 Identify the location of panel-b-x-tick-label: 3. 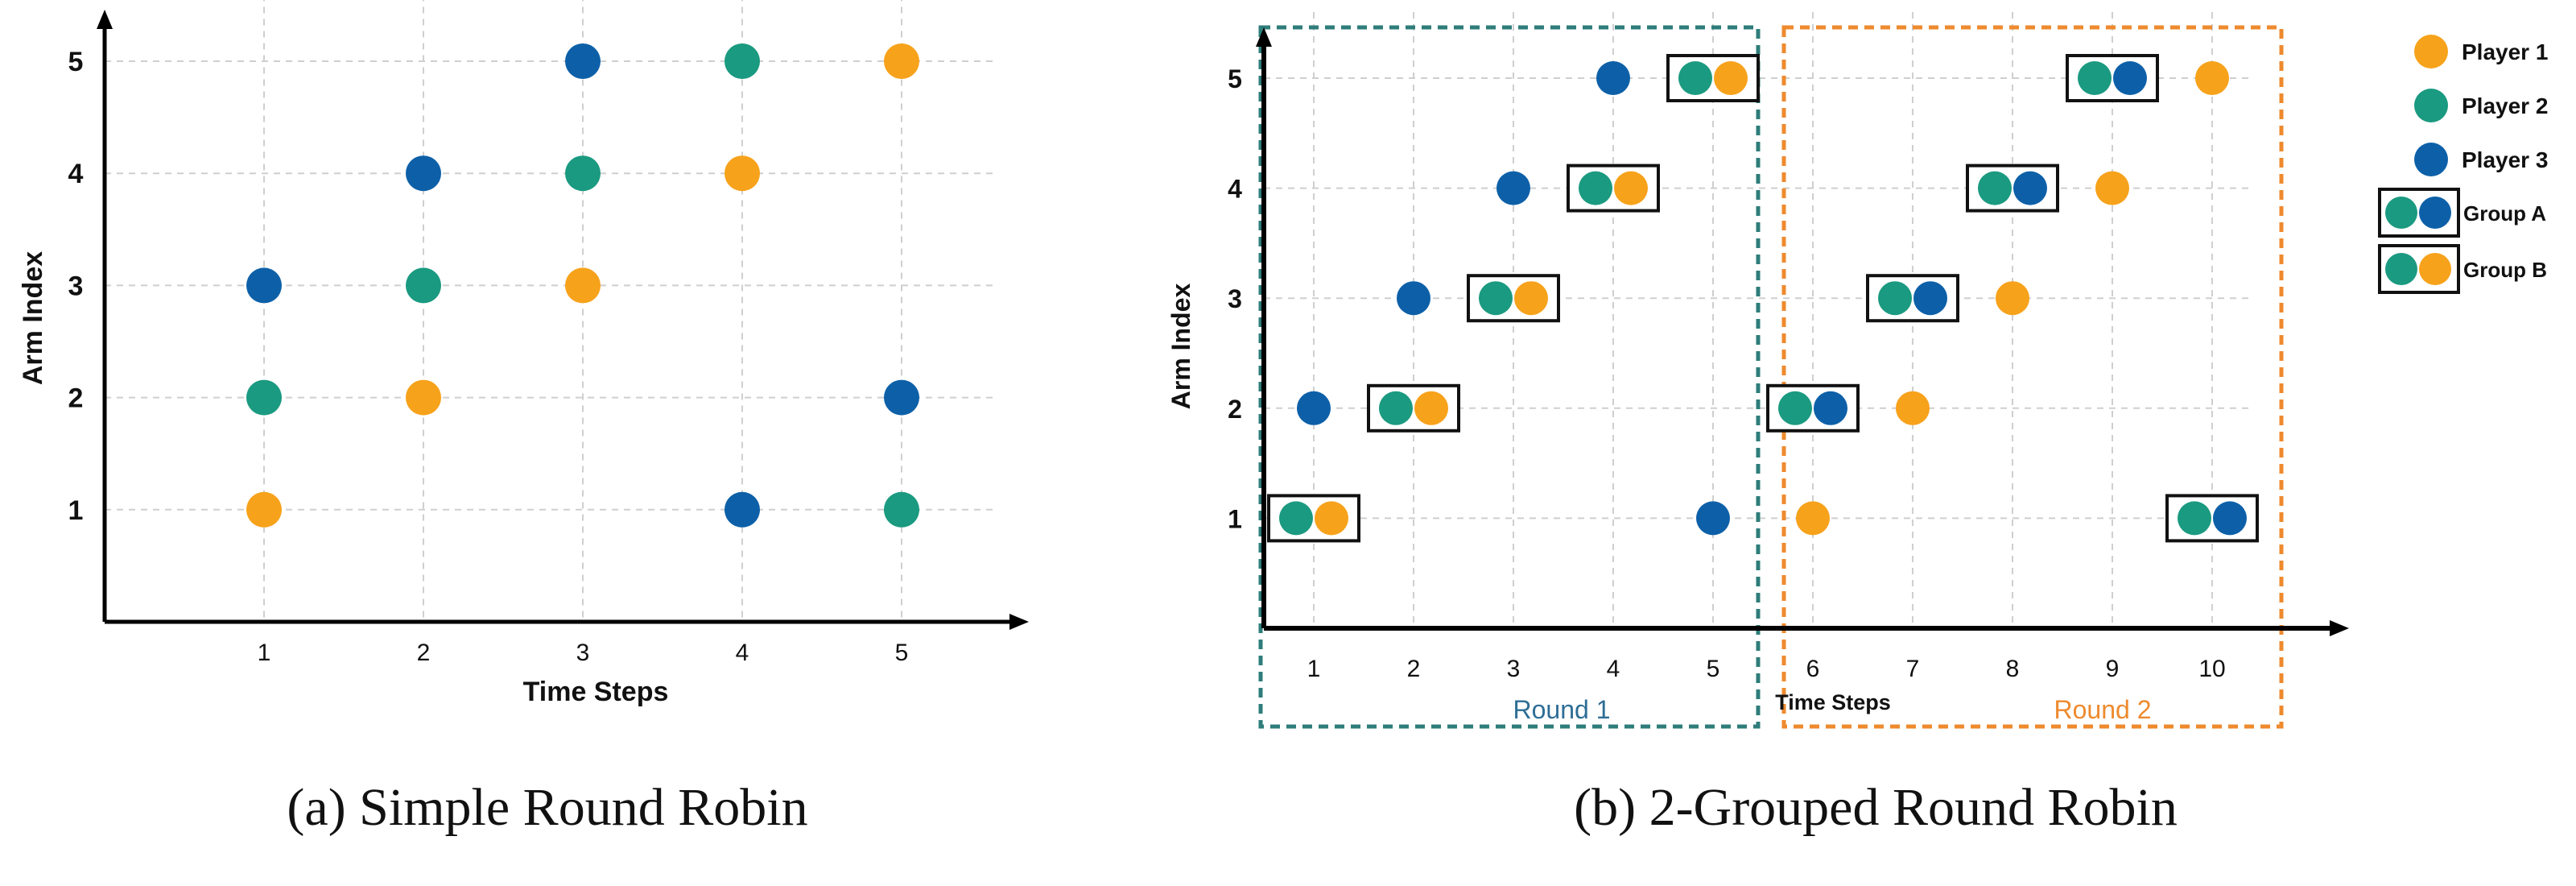
(1514, 669).